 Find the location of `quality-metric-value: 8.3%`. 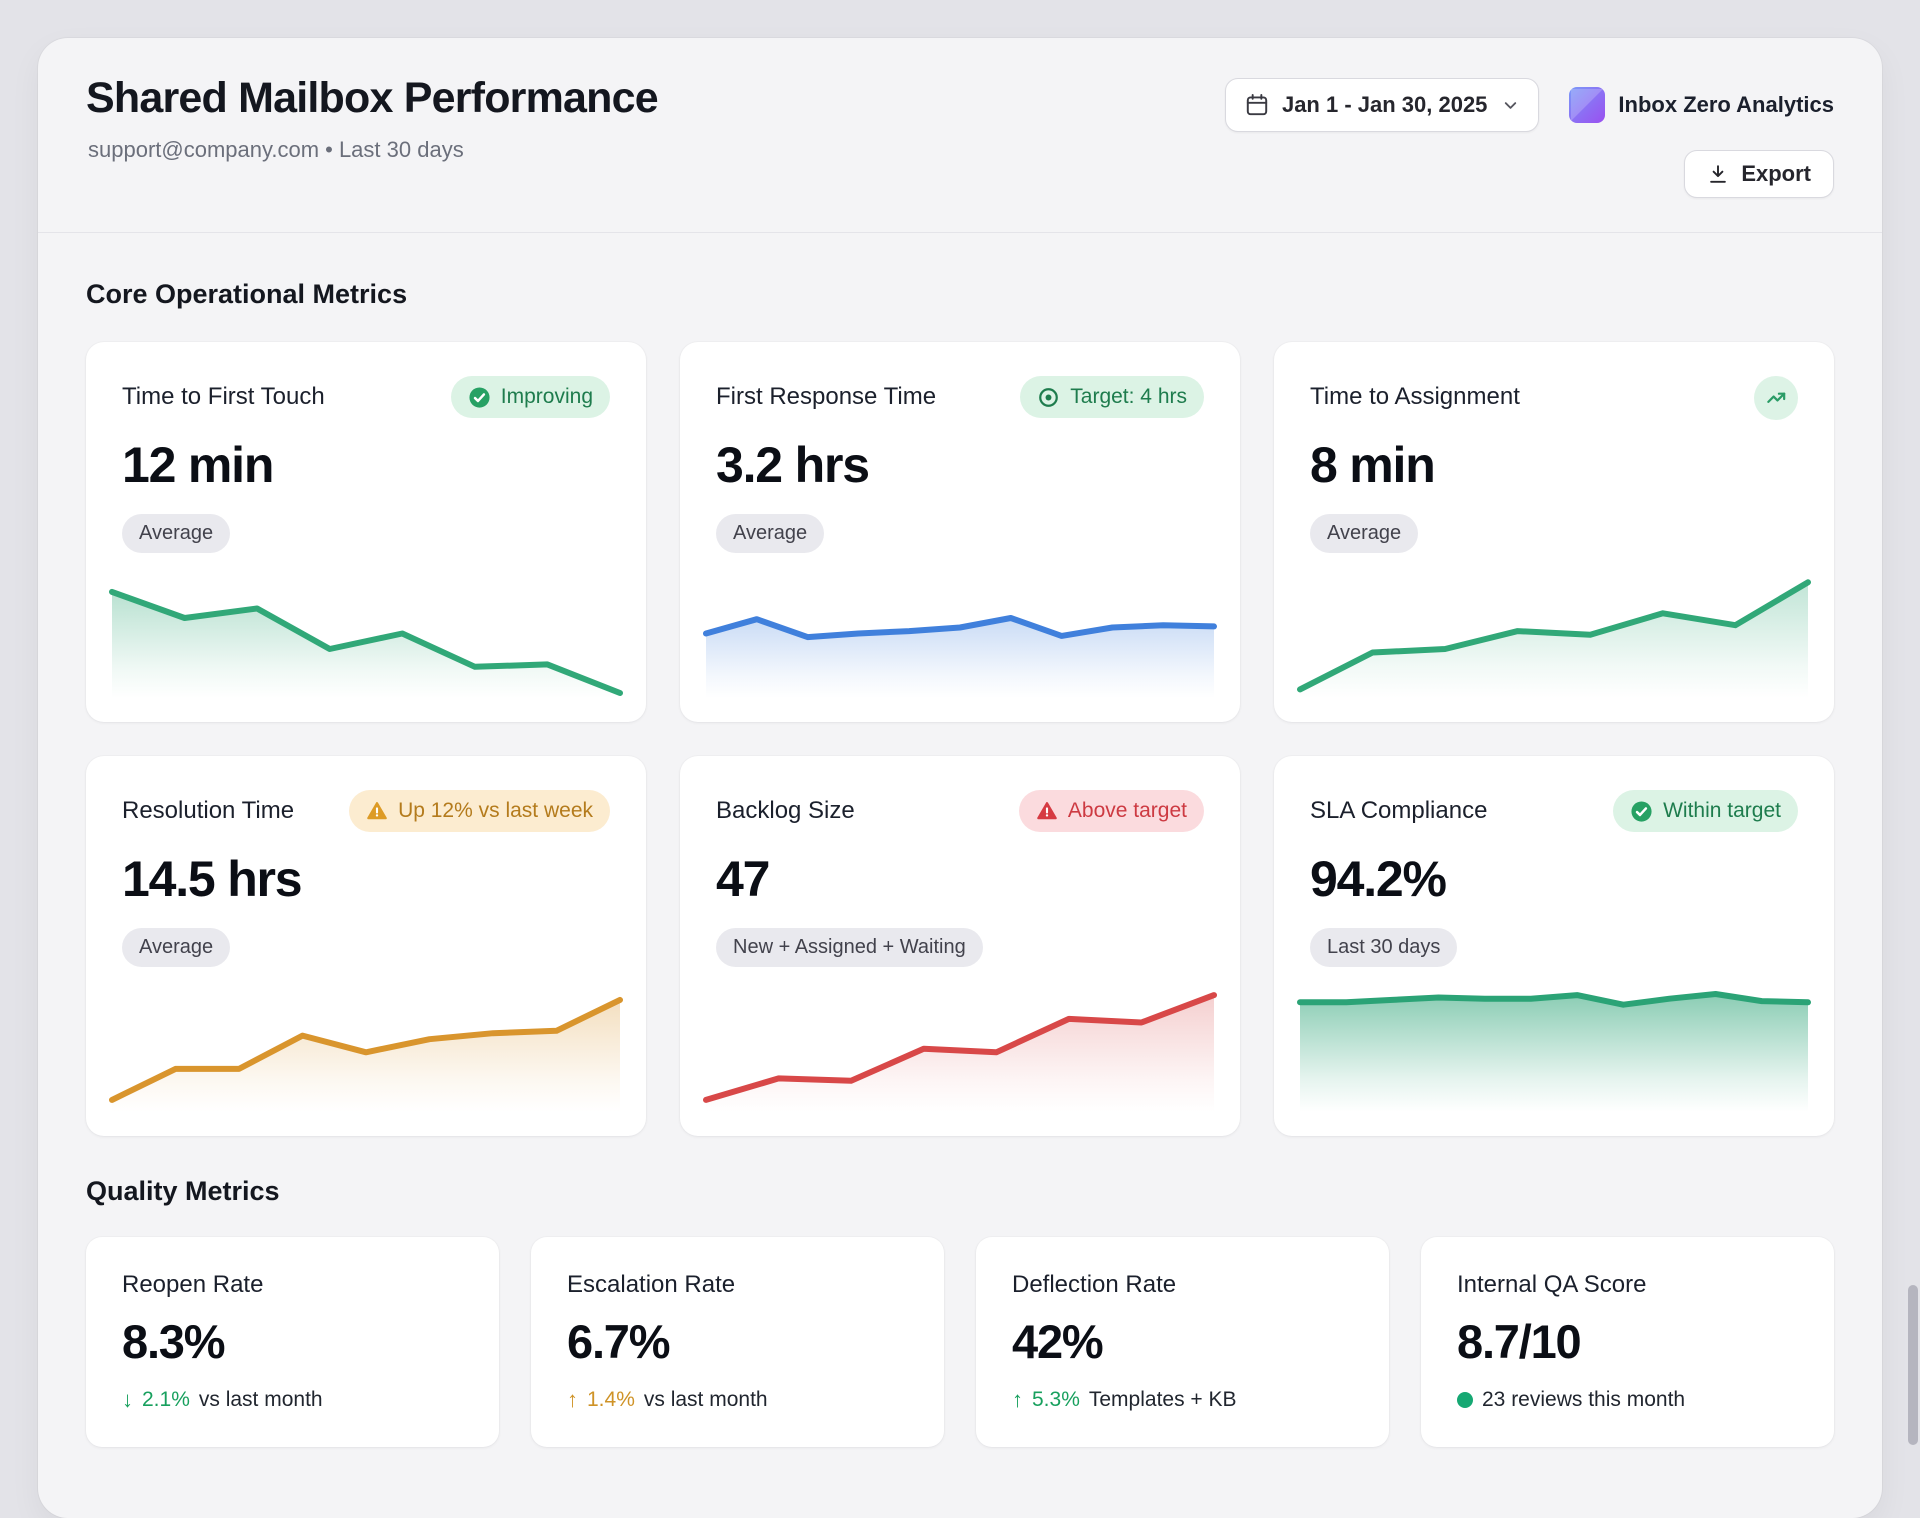

quality-metric-value: 8.3% is located at coordinates (174, 1341).